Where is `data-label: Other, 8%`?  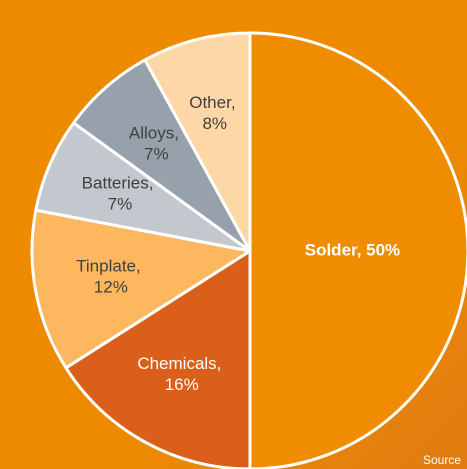
data-label: Other, 8% is located at coordinates (214, 113).